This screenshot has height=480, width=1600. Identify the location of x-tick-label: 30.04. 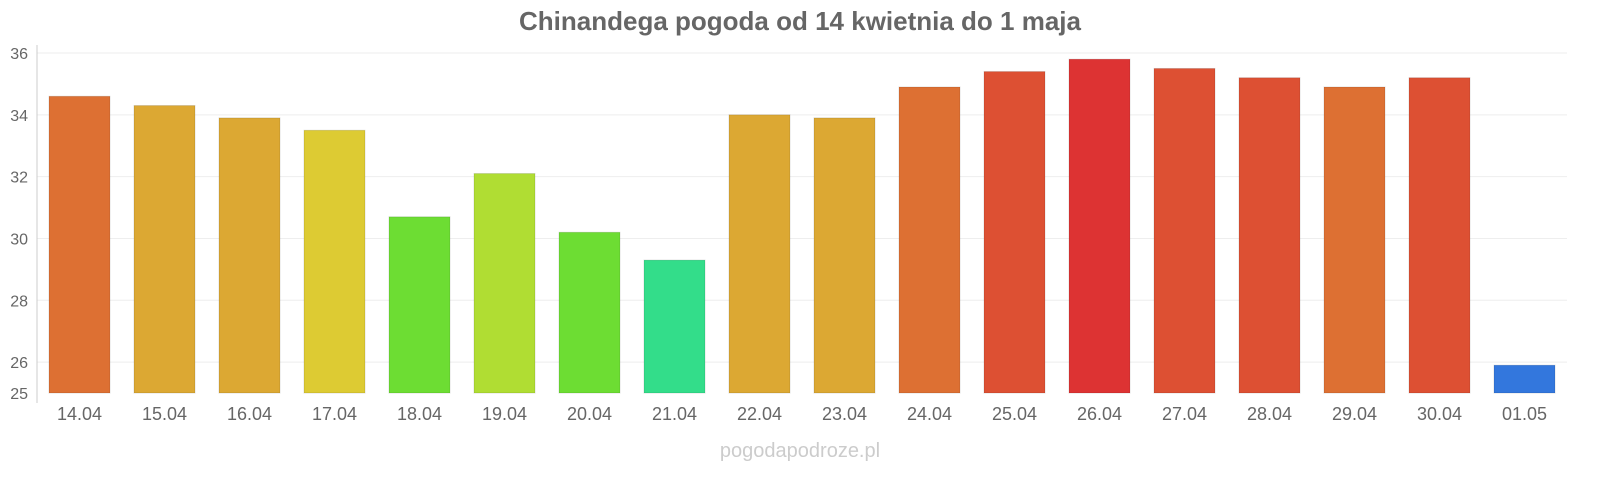
(1439, 414).